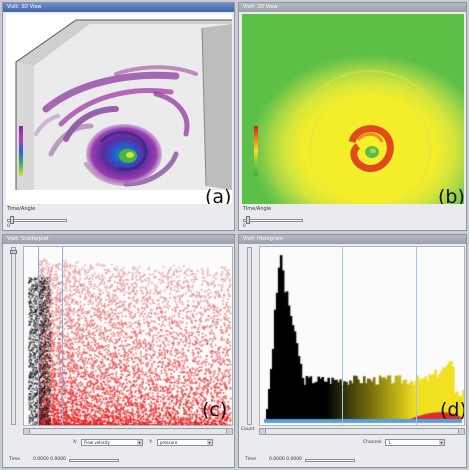  Describe the element at coordinates (13, 252) in the screenshot. I see `vertical-slider-thumb` at that location.